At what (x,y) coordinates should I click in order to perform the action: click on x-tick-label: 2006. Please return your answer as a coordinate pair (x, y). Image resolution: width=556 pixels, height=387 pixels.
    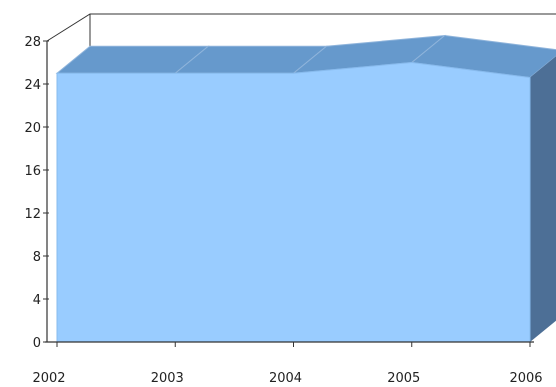
    Looking at the image, I should click on (525, 378).